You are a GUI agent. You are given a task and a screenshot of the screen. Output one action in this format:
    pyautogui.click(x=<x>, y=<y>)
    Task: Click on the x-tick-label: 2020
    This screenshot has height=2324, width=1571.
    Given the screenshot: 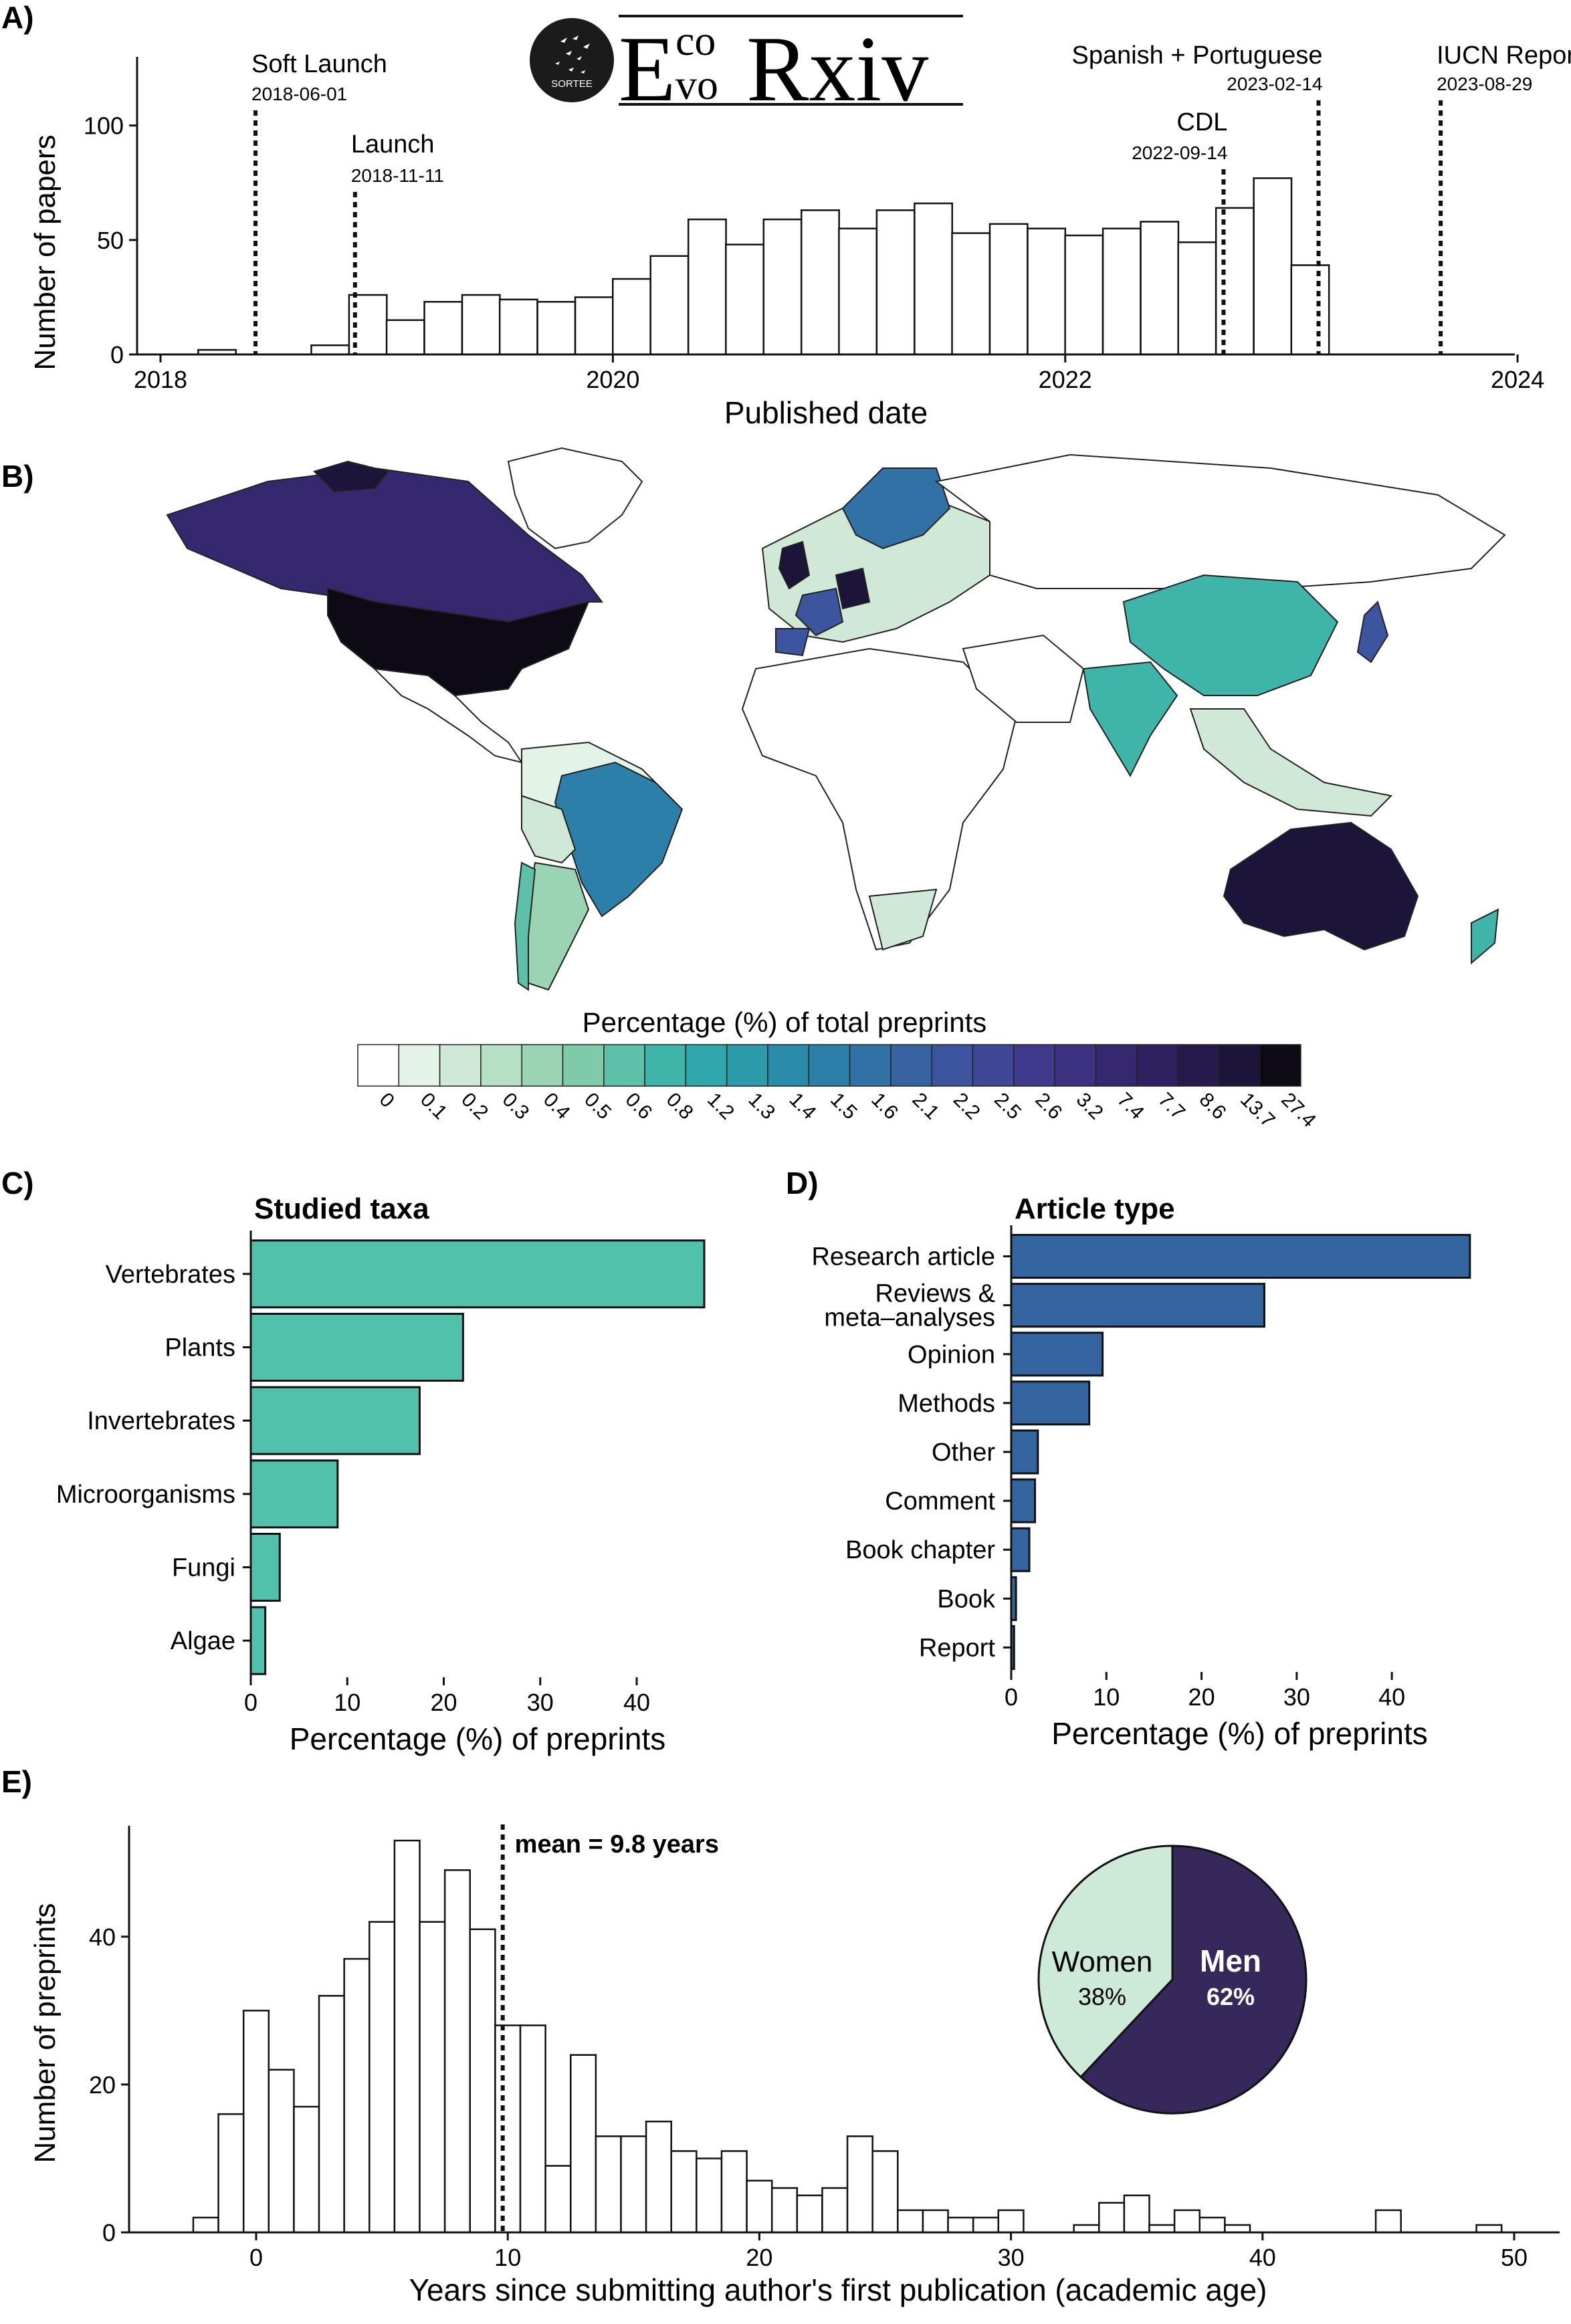 What is the action you would take?
    pyautogui.click(x=612, y=379)
    